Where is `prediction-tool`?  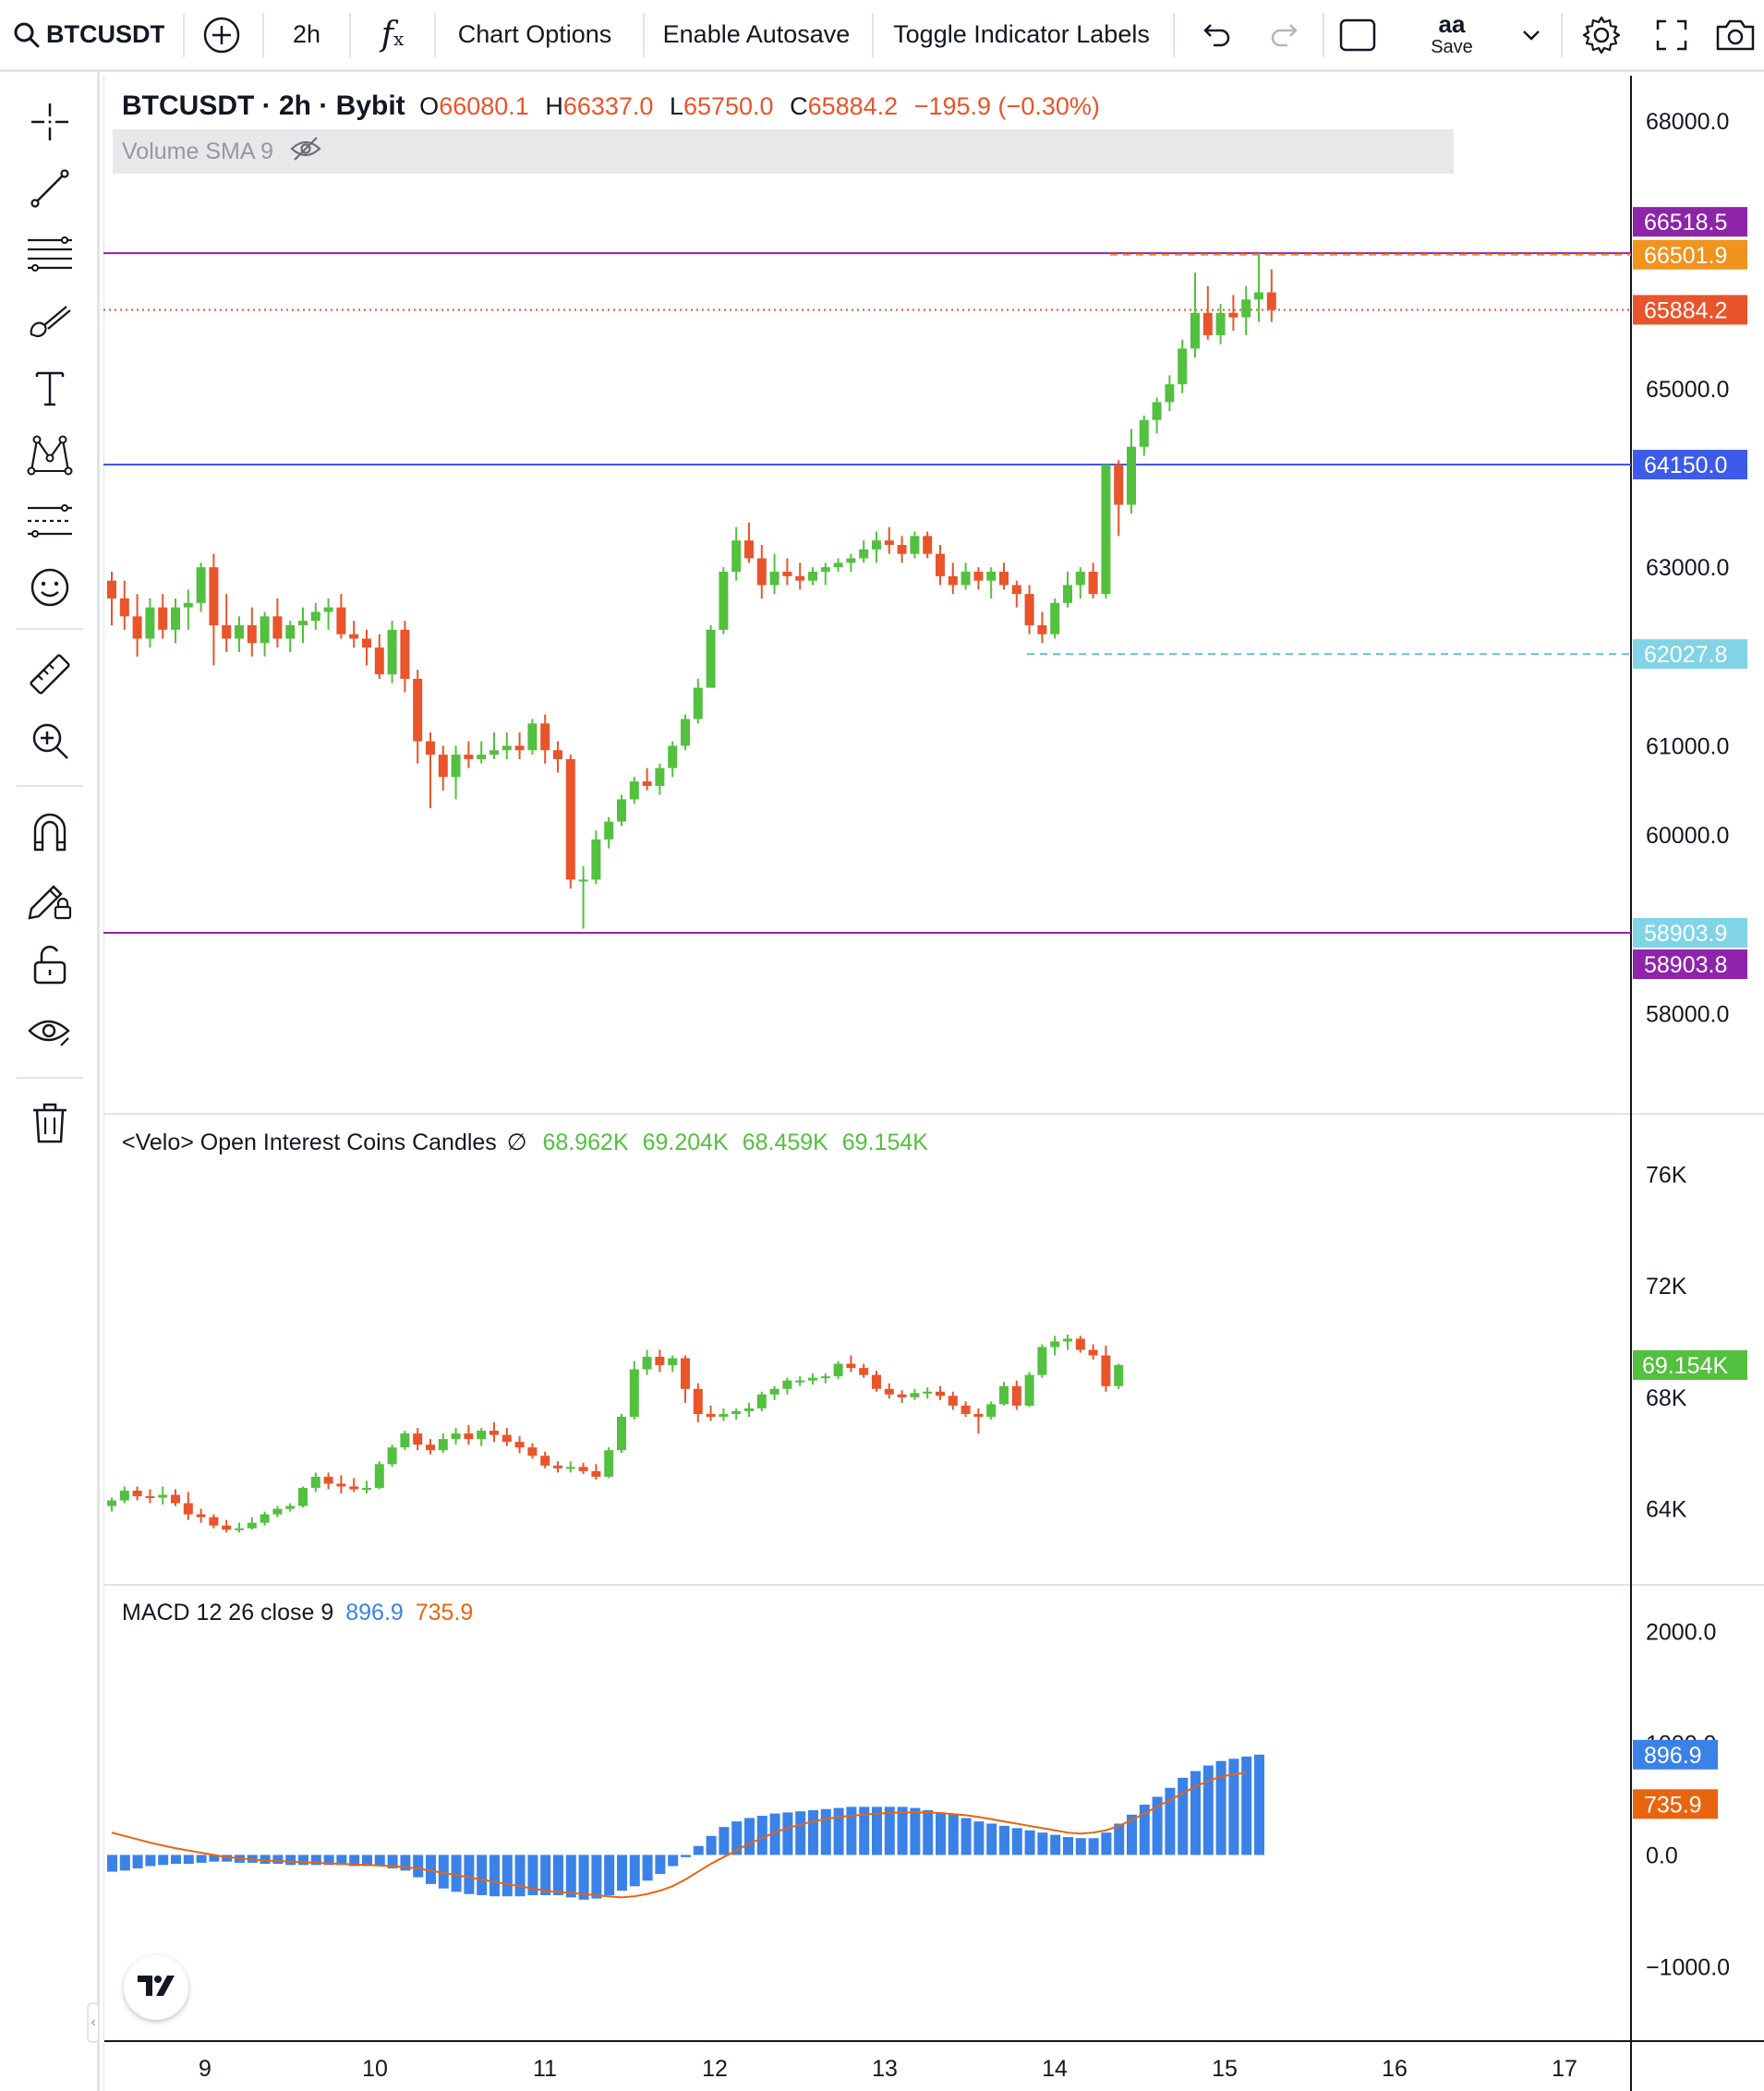
prediction-tool is located at coordinates (49, 521).